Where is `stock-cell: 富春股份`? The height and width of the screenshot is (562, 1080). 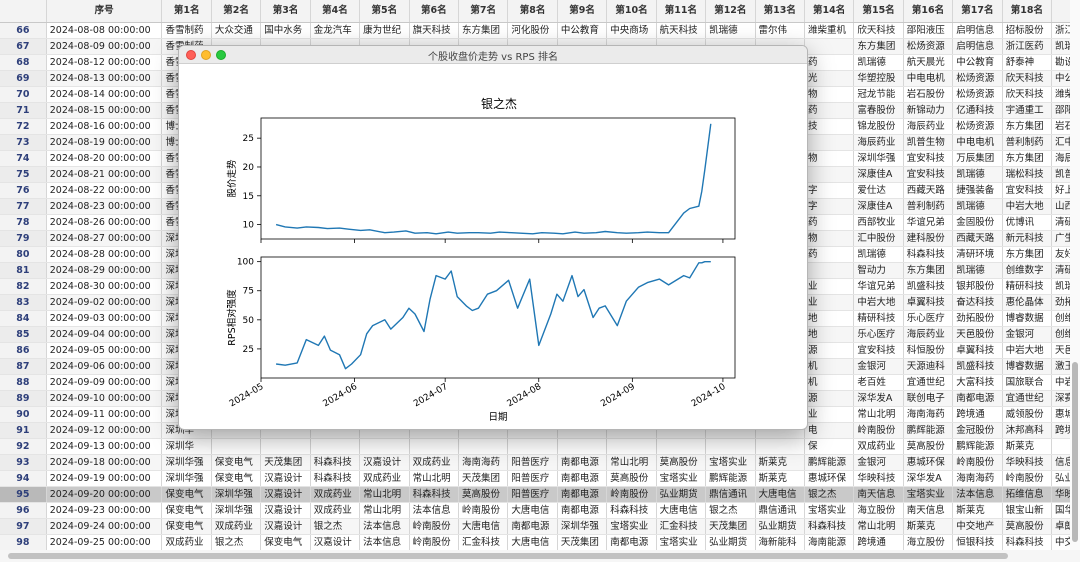 stock-cell: 富春股份 is located at coordinates (878, 110).